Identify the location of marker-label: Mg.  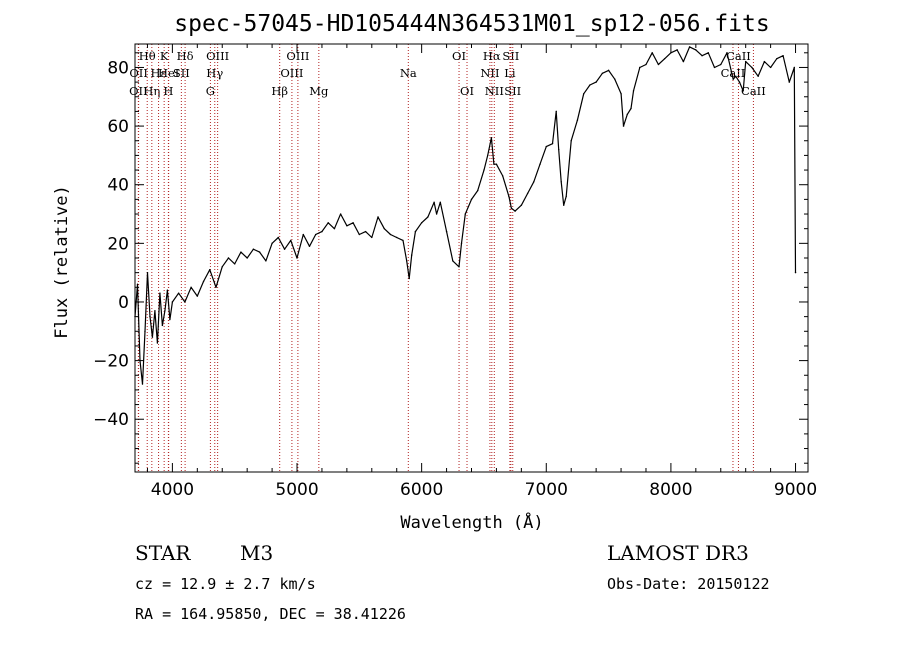
(319, 91).